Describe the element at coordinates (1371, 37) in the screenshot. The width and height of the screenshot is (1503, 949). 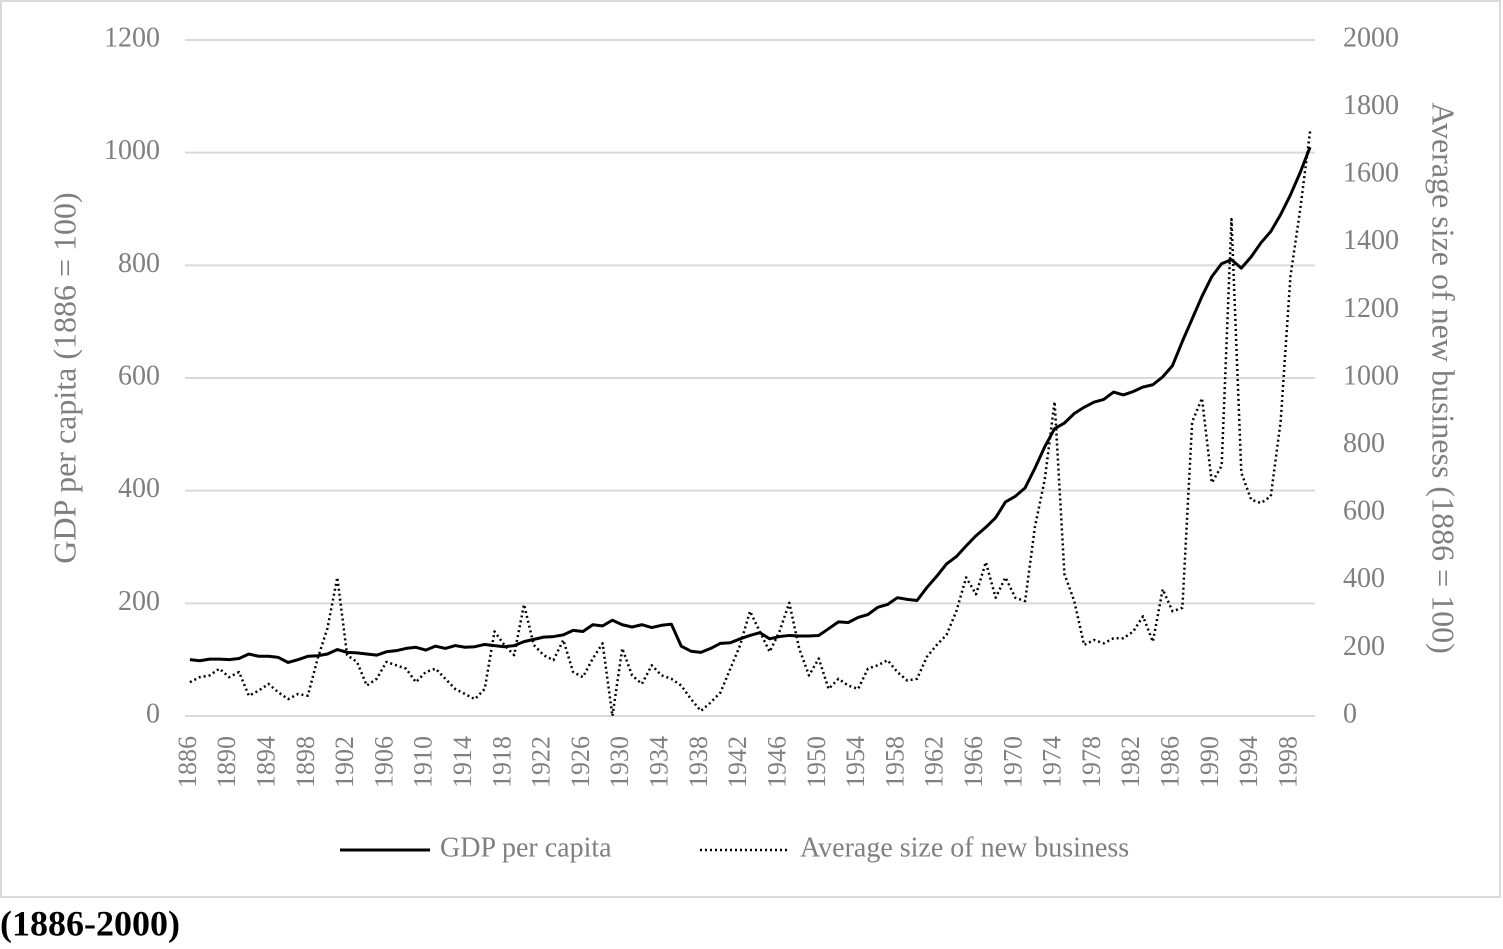
I see `y2-tick-label: 2000` at that location.